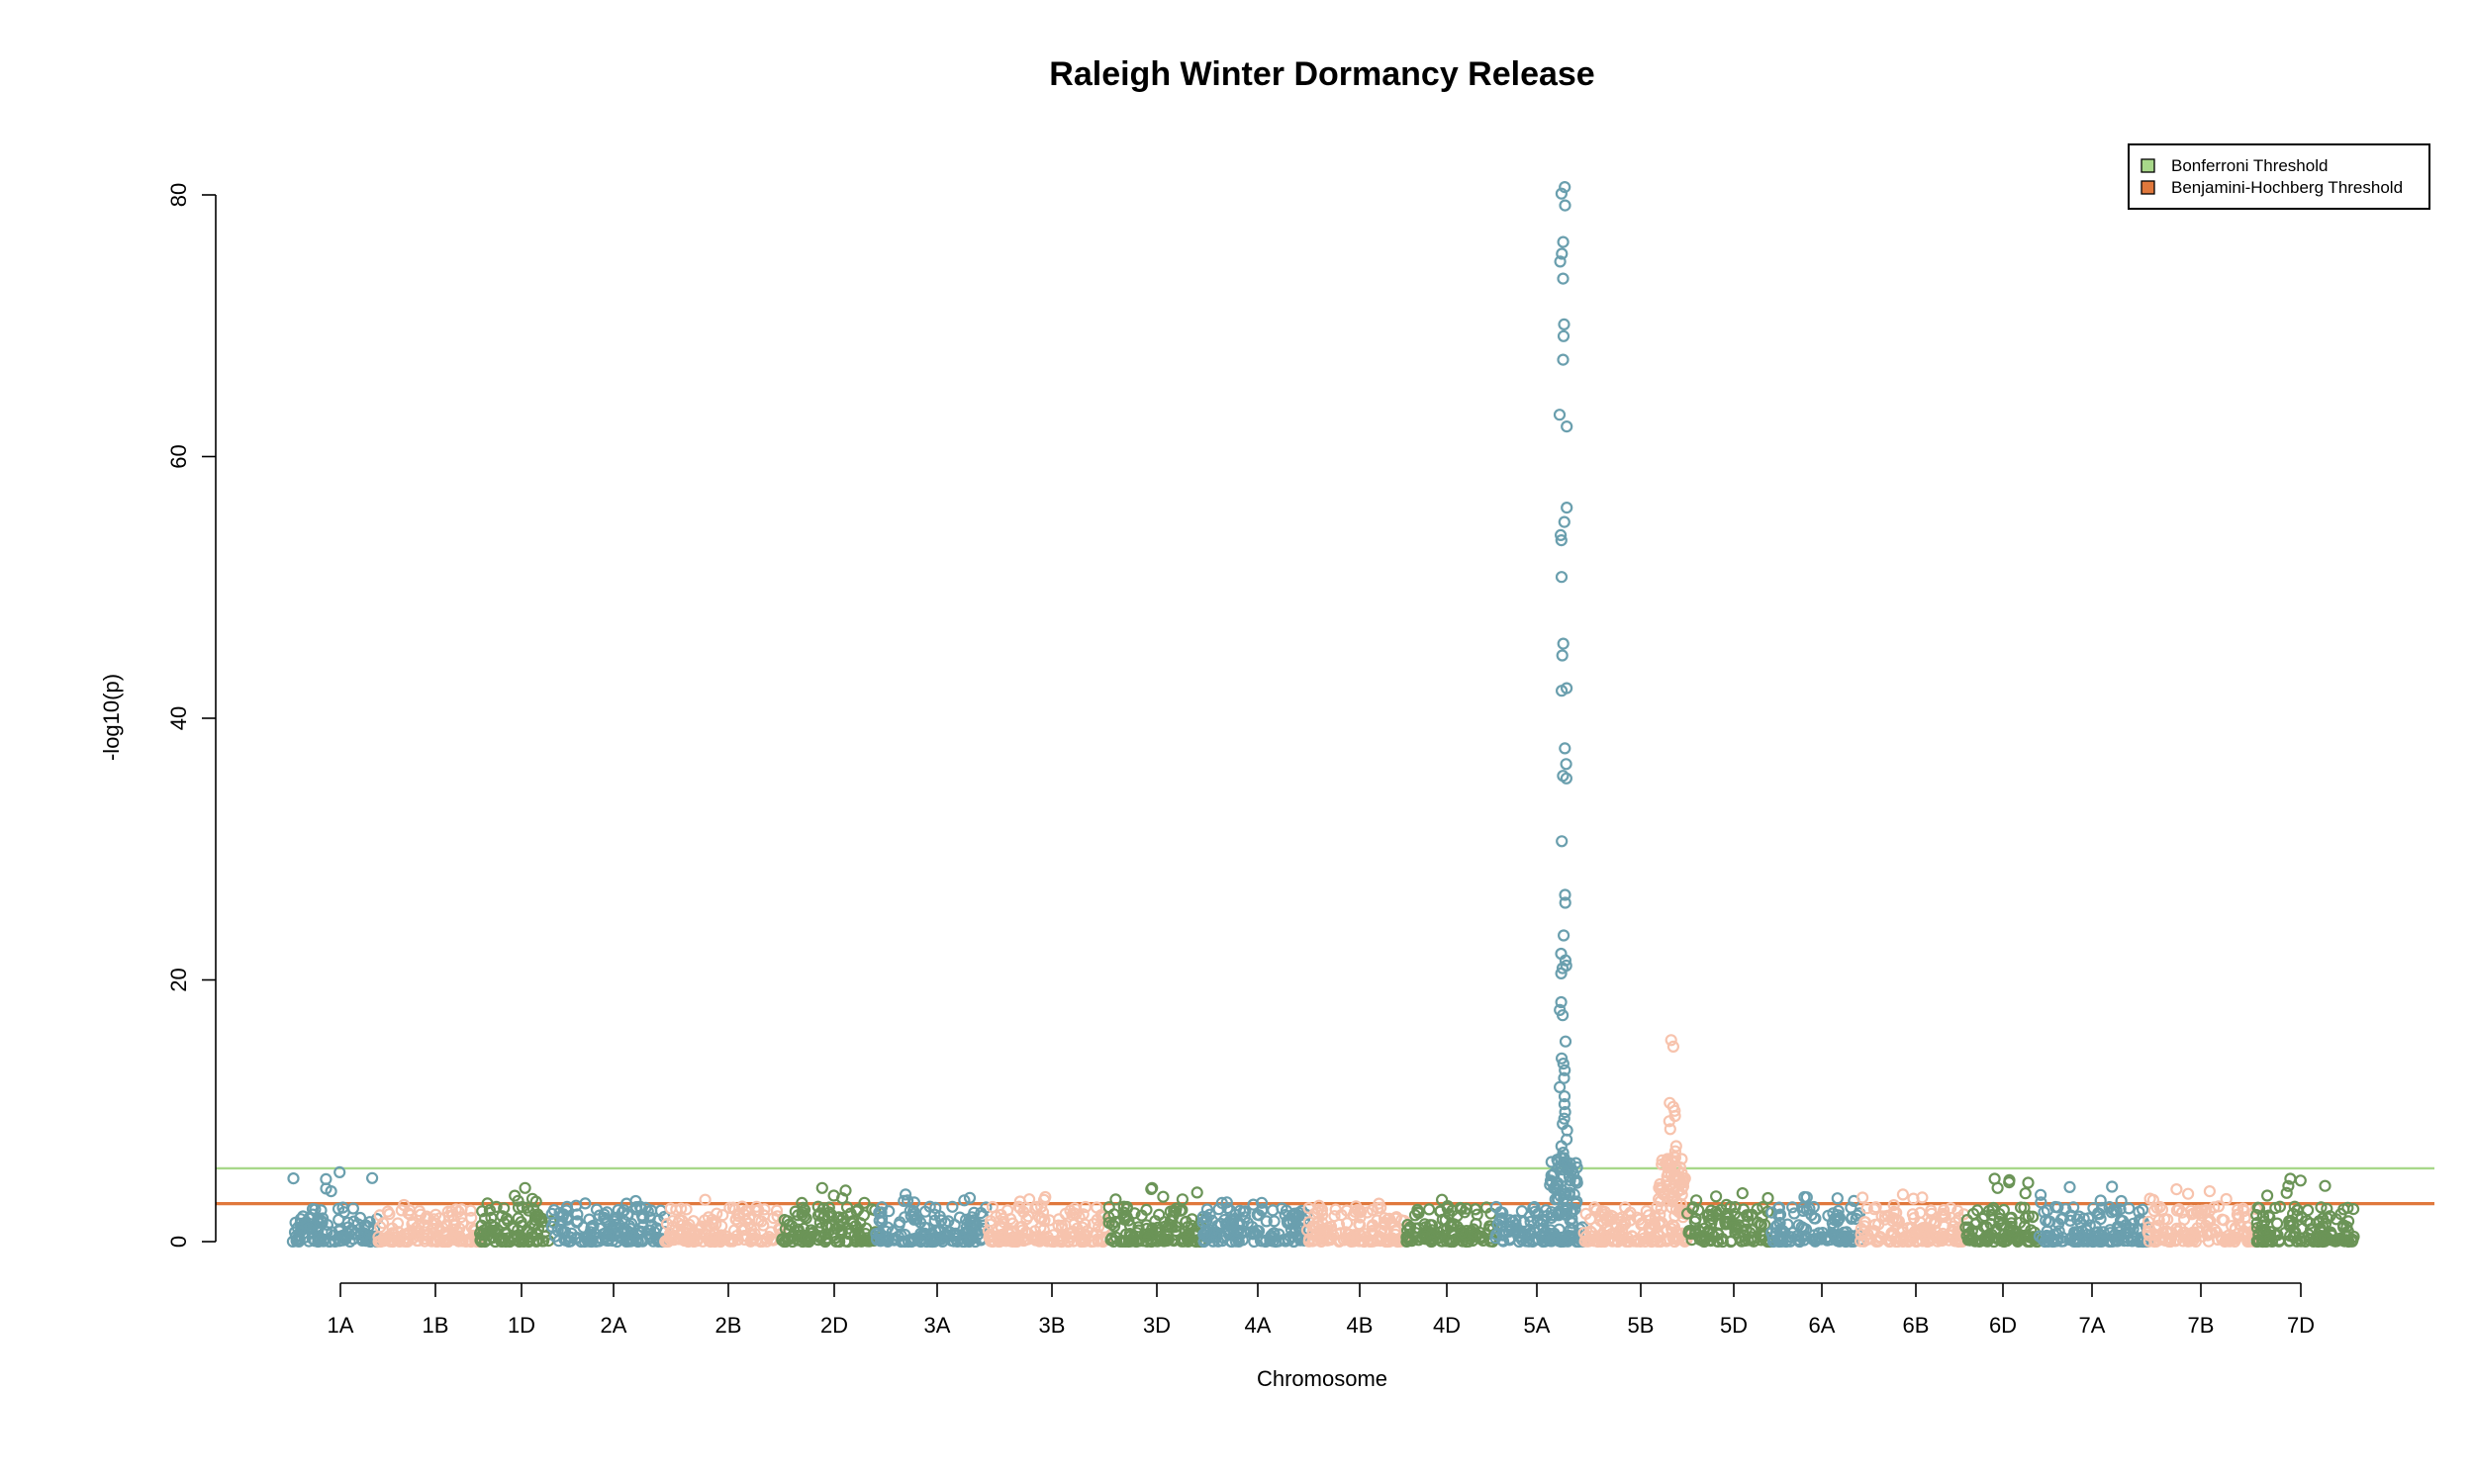 The image size is (2474, 1484). I want to click on x-tick-label-1B: 1B, so click(436, 1325).